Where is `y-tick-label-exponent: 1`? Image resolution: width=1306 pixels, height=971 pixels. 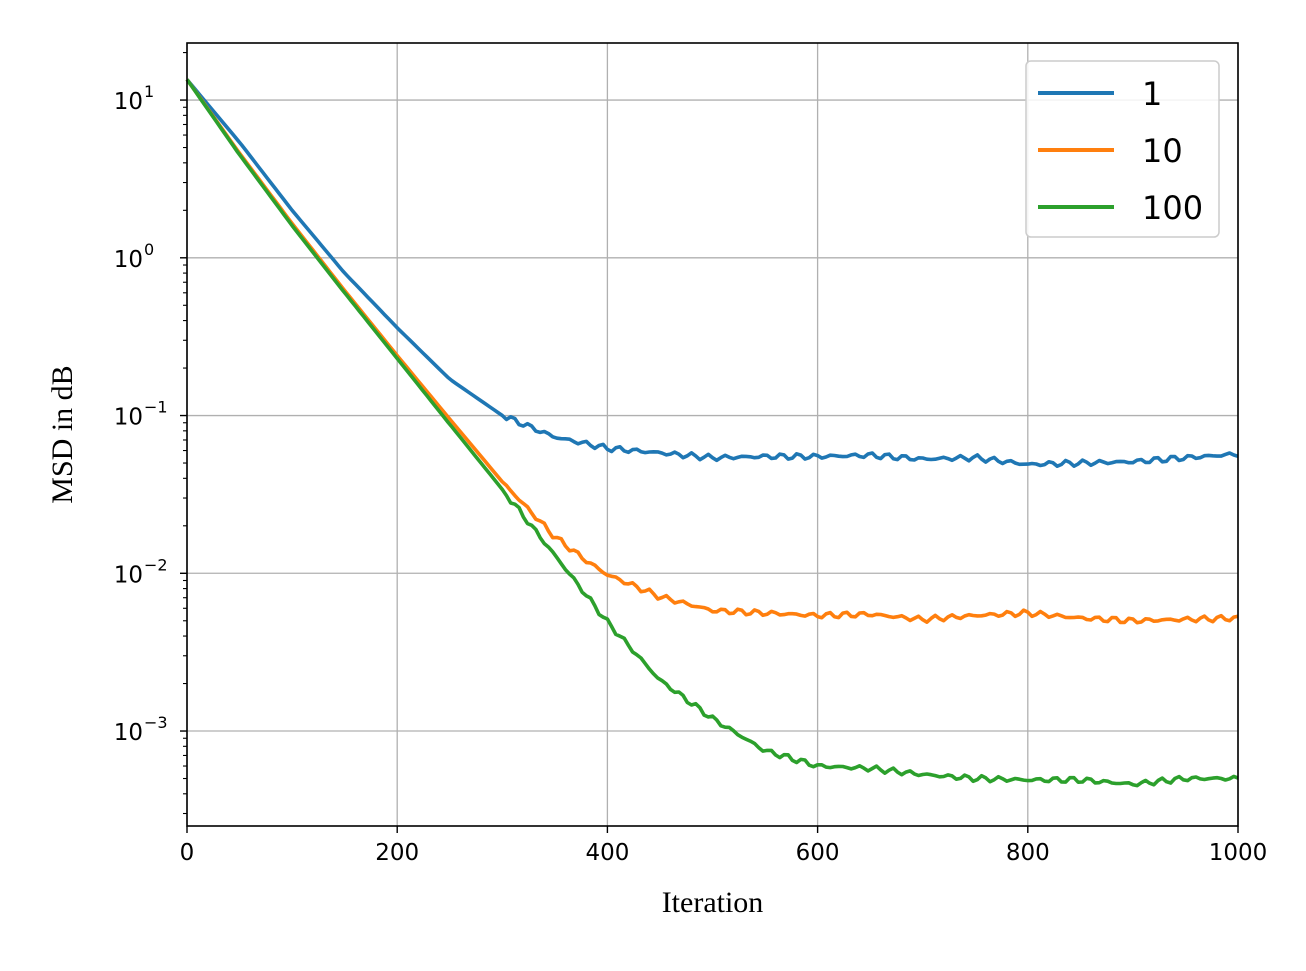 y-tick-label-exponent: 1 is located at coordinates (149, 91).